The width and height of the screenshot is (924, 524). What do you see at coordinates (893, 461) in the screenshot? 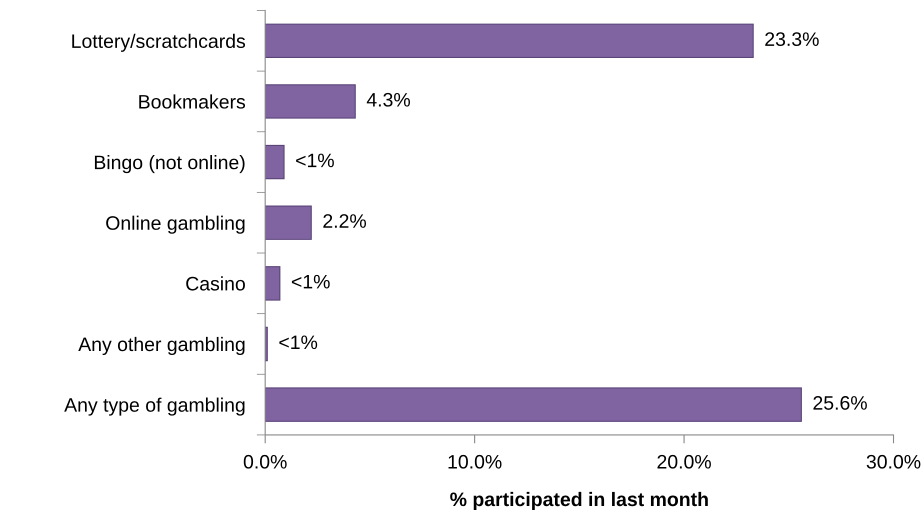
I see `x-tick-label: 30.0%` at bounding box center [893, 461].